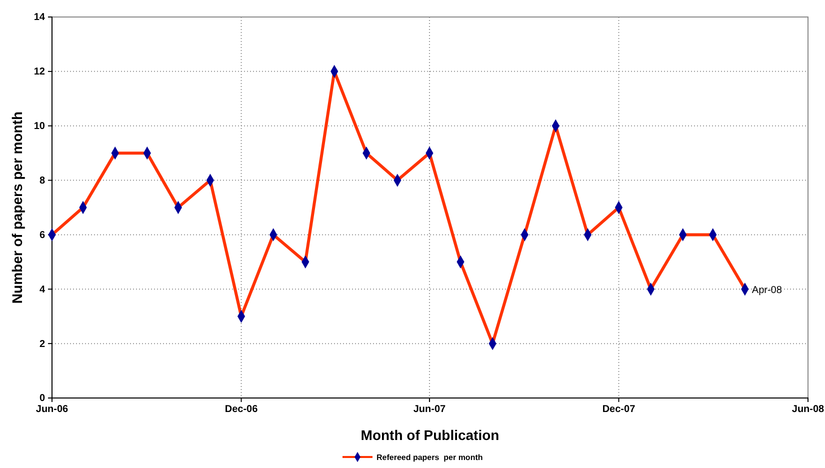 This screenshot has height=468, width=825. I want to click on x-tick-label: Dec-07, so click(619, 410).